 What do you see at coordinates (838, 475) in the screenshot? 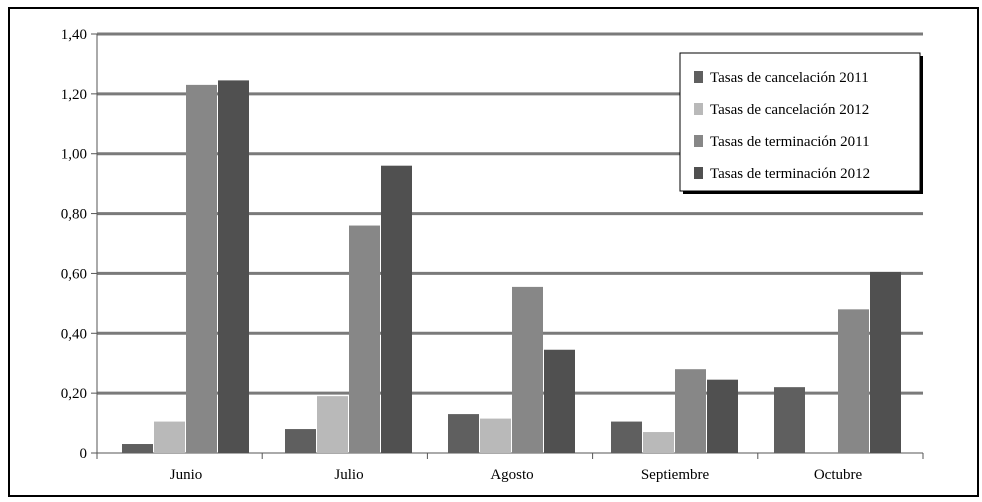
I see `x-tick-label: Octubre` at bounding box center [838, 475].